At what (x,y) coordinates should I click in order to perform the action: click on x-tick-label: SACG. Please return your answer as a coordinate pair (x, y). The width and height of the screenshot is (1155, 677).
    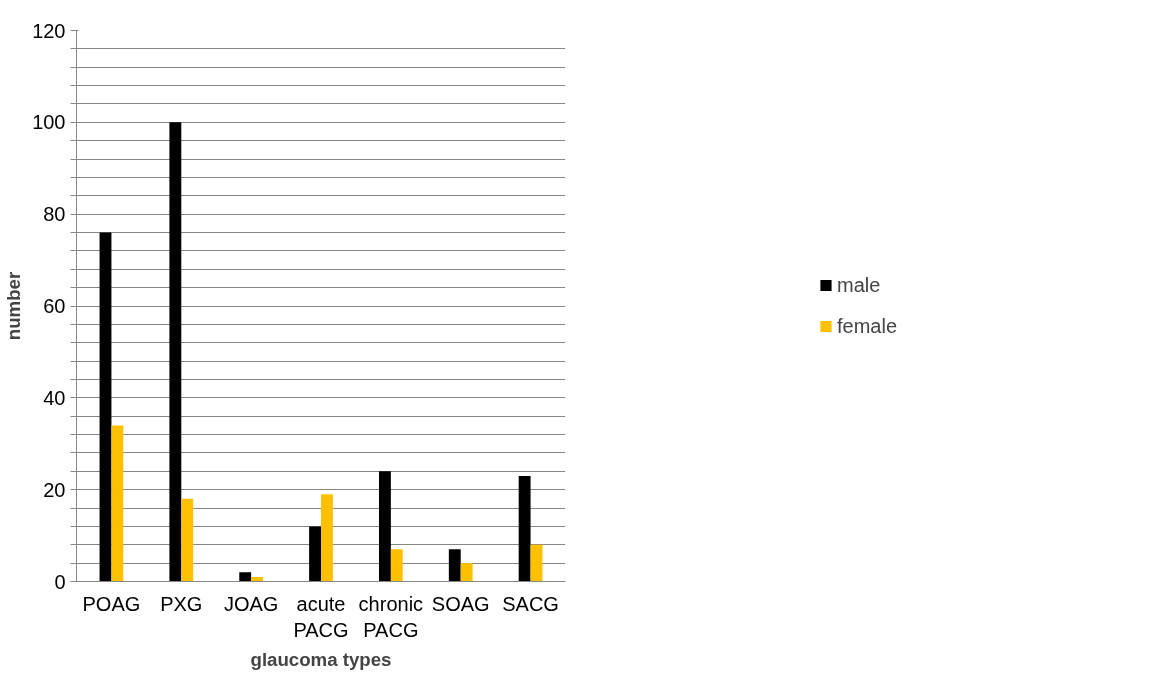
    Looking at the image, I should click on (530, 603).